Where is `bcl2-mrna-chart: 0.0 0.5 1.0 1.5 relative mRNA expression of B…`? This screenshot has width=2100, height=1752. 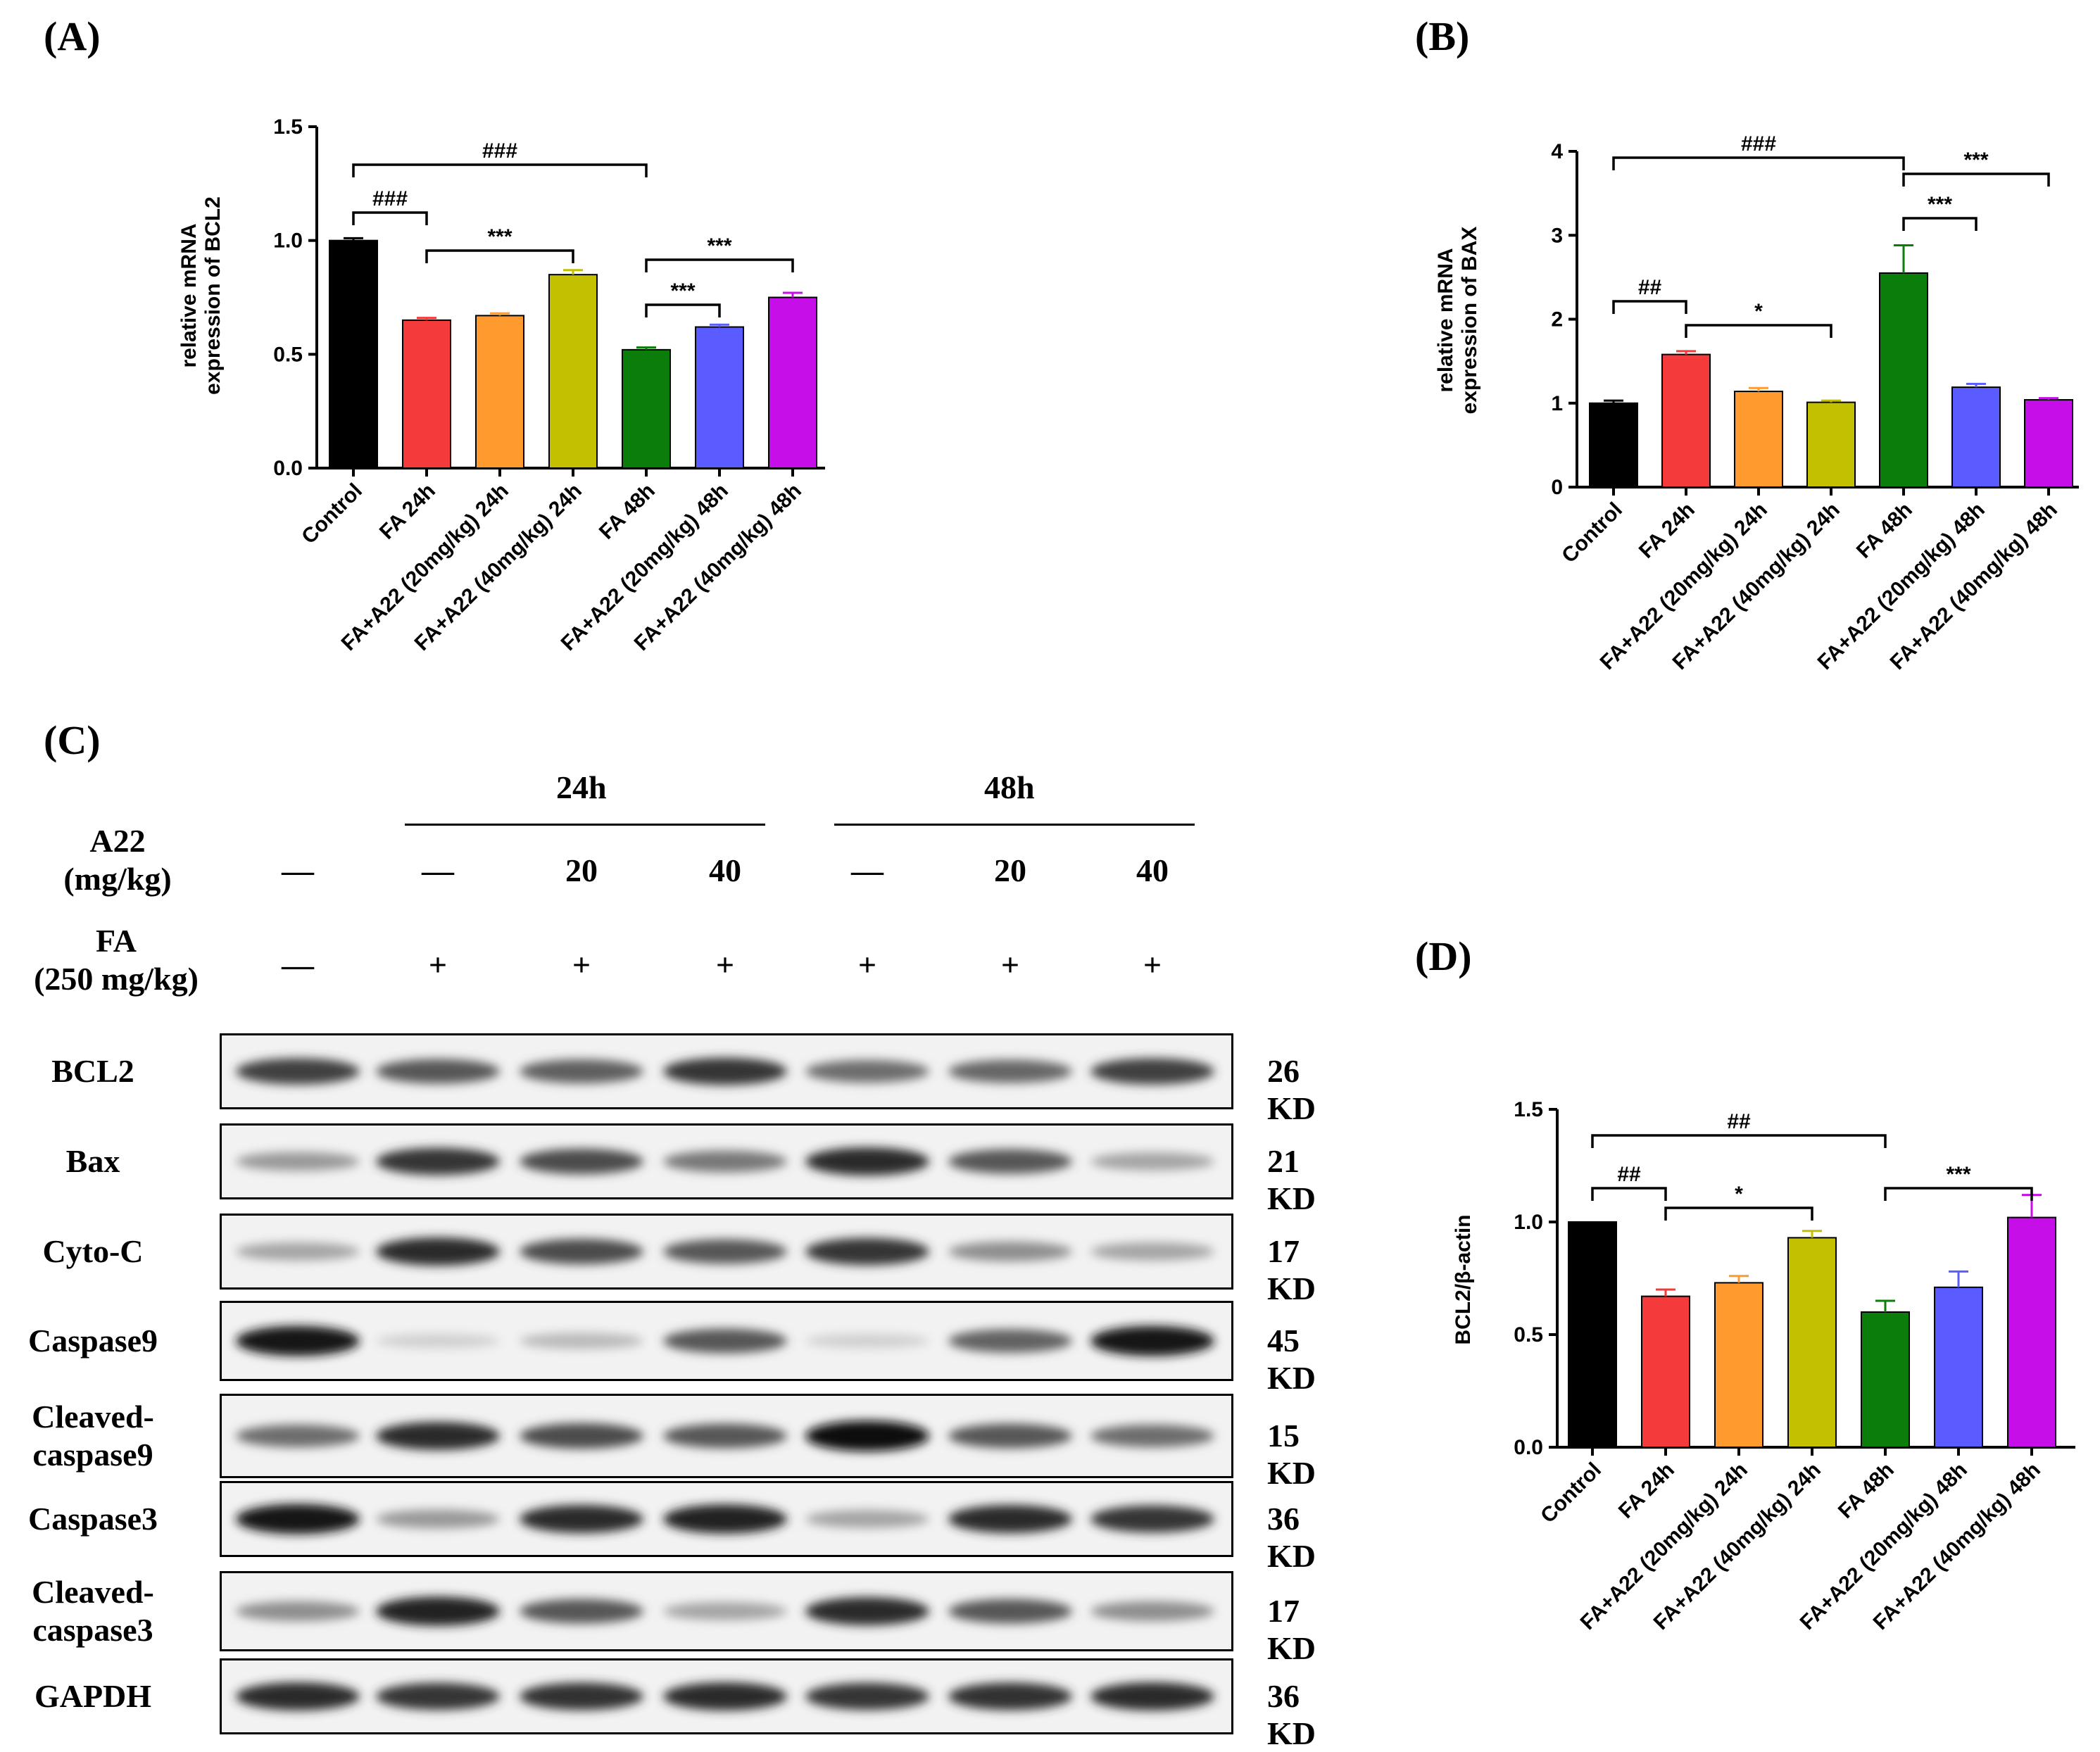
bcl2-mrna-chart: 0.0 0.5 1.0 1.5 relative mRNA expression of B… is located at coordinates (501, 385).